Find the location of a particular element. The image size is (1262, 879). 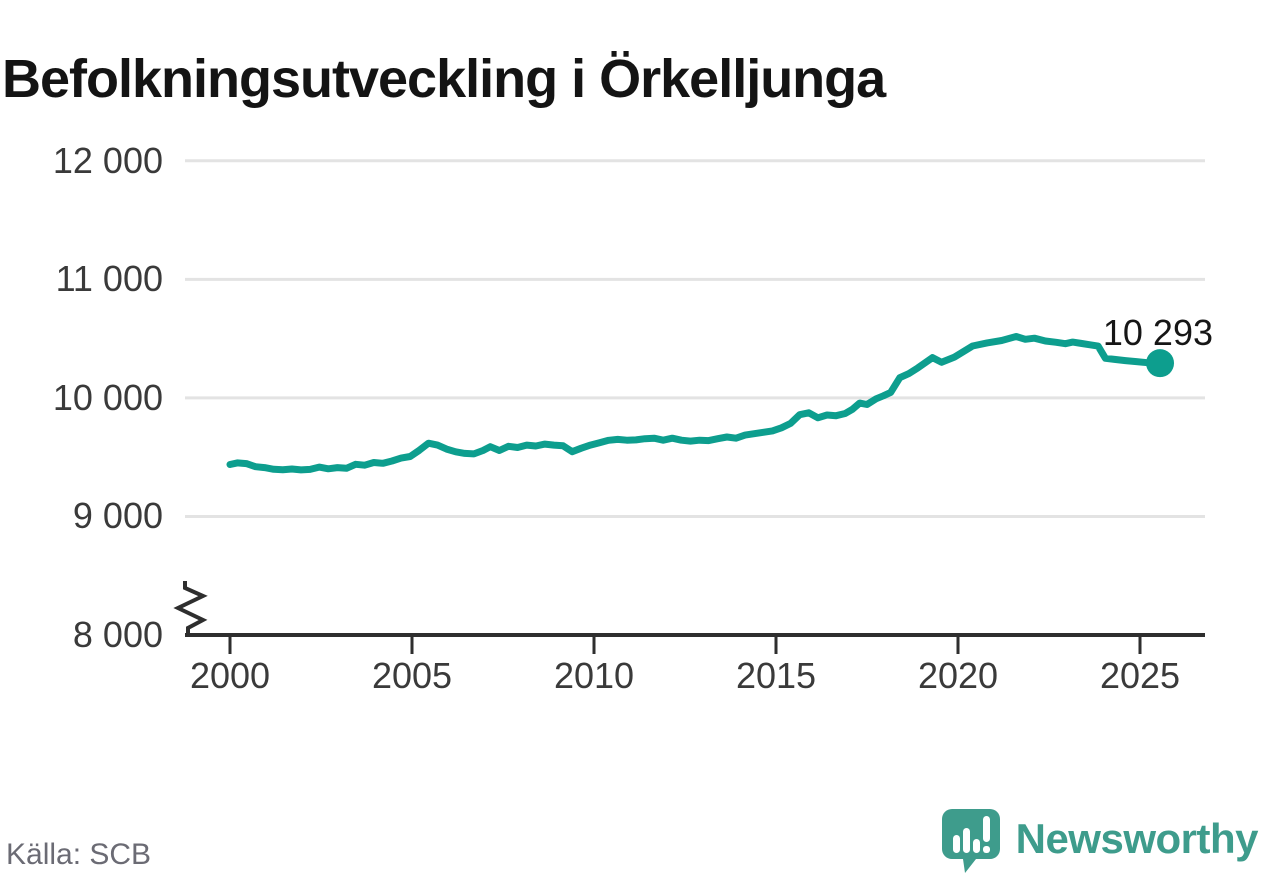

line-end-marker is located at coordinates (1160, 363).